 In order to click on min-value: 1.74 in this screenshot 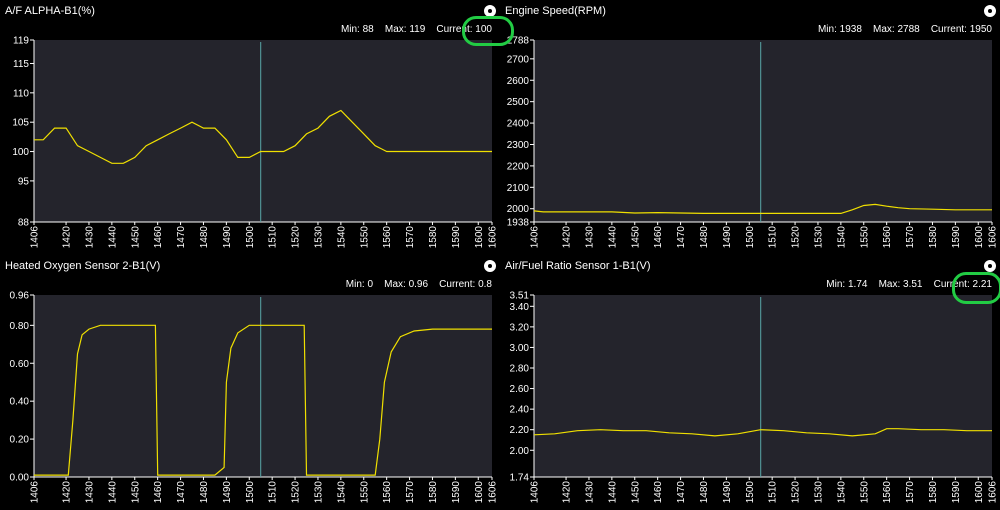, I will do `click(856, 284)`.